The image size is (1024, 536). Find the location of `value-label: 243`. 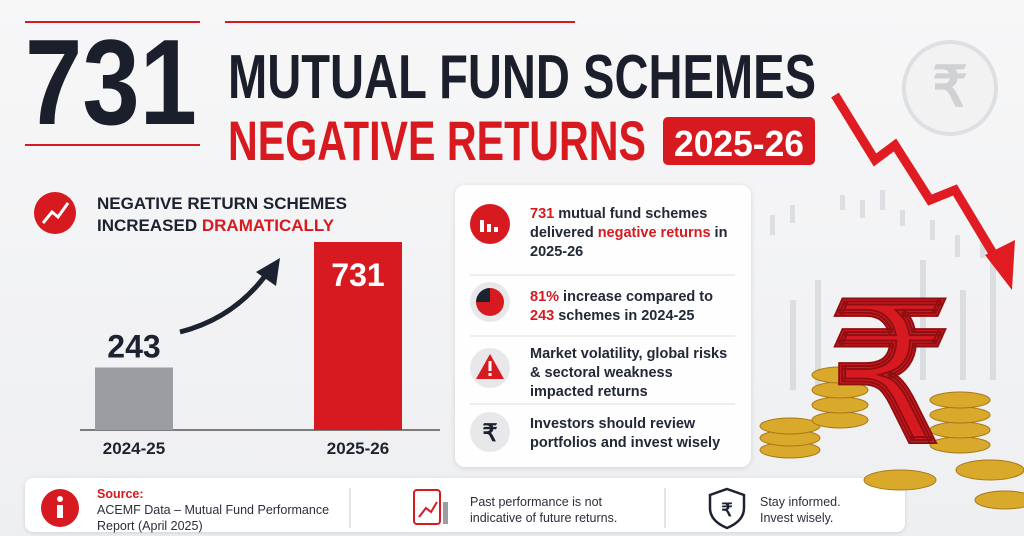

value-label: 243 is located at coordinates (133, 347).